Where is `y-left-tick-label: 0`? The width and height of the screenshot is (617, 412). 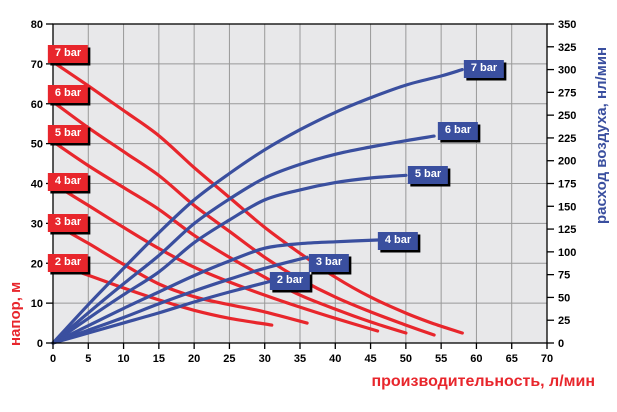 y-left-tick-label: 0 is located at coordinates (40, 344).